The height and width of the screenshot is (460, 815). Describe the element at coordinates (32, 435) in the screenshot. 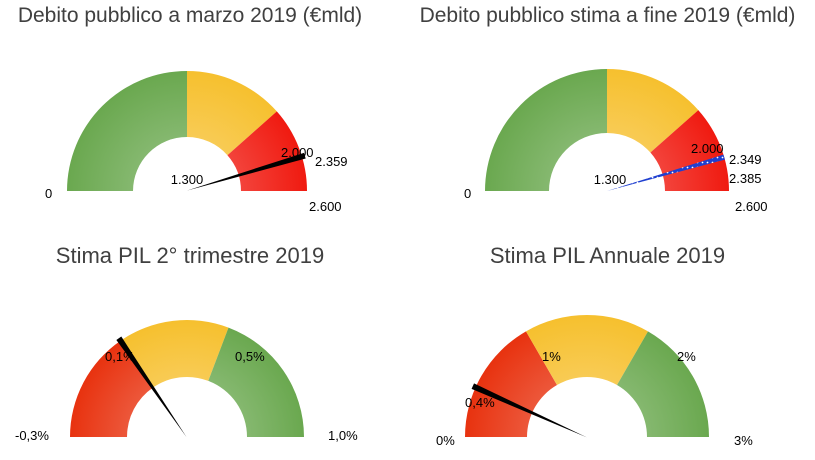

I see `gauge-tick-label: -0,3%` at that location.